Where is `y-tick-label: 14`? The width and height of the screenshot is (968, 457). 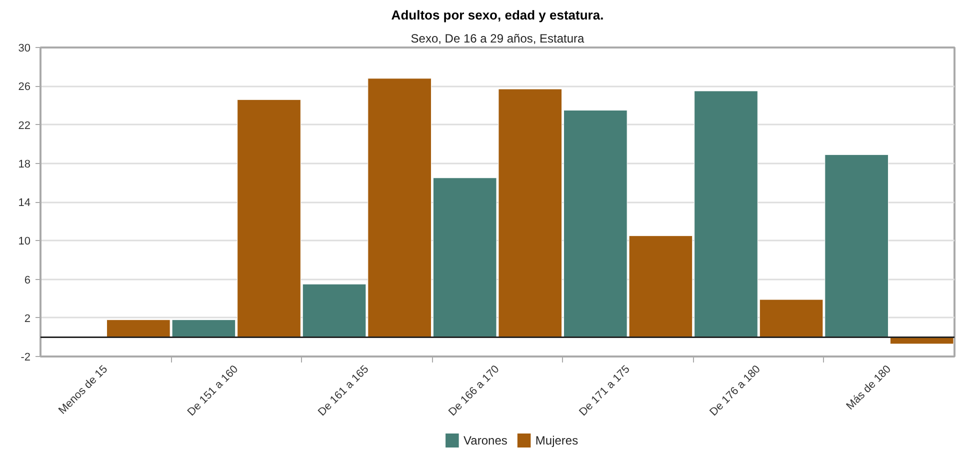
y-tick-label: 14 is located at coordinates (24, 203).